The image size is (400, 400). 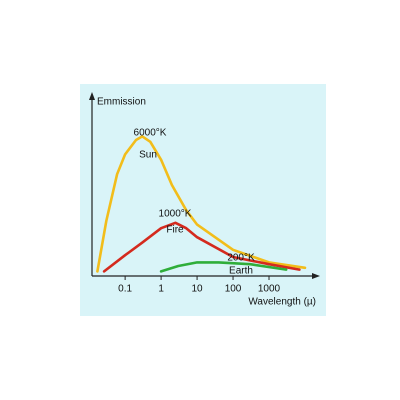 What do you see at coordinates (92, 96) in the screenshot?
I see `y-axis-arrow` at bounding box center [92, 96].